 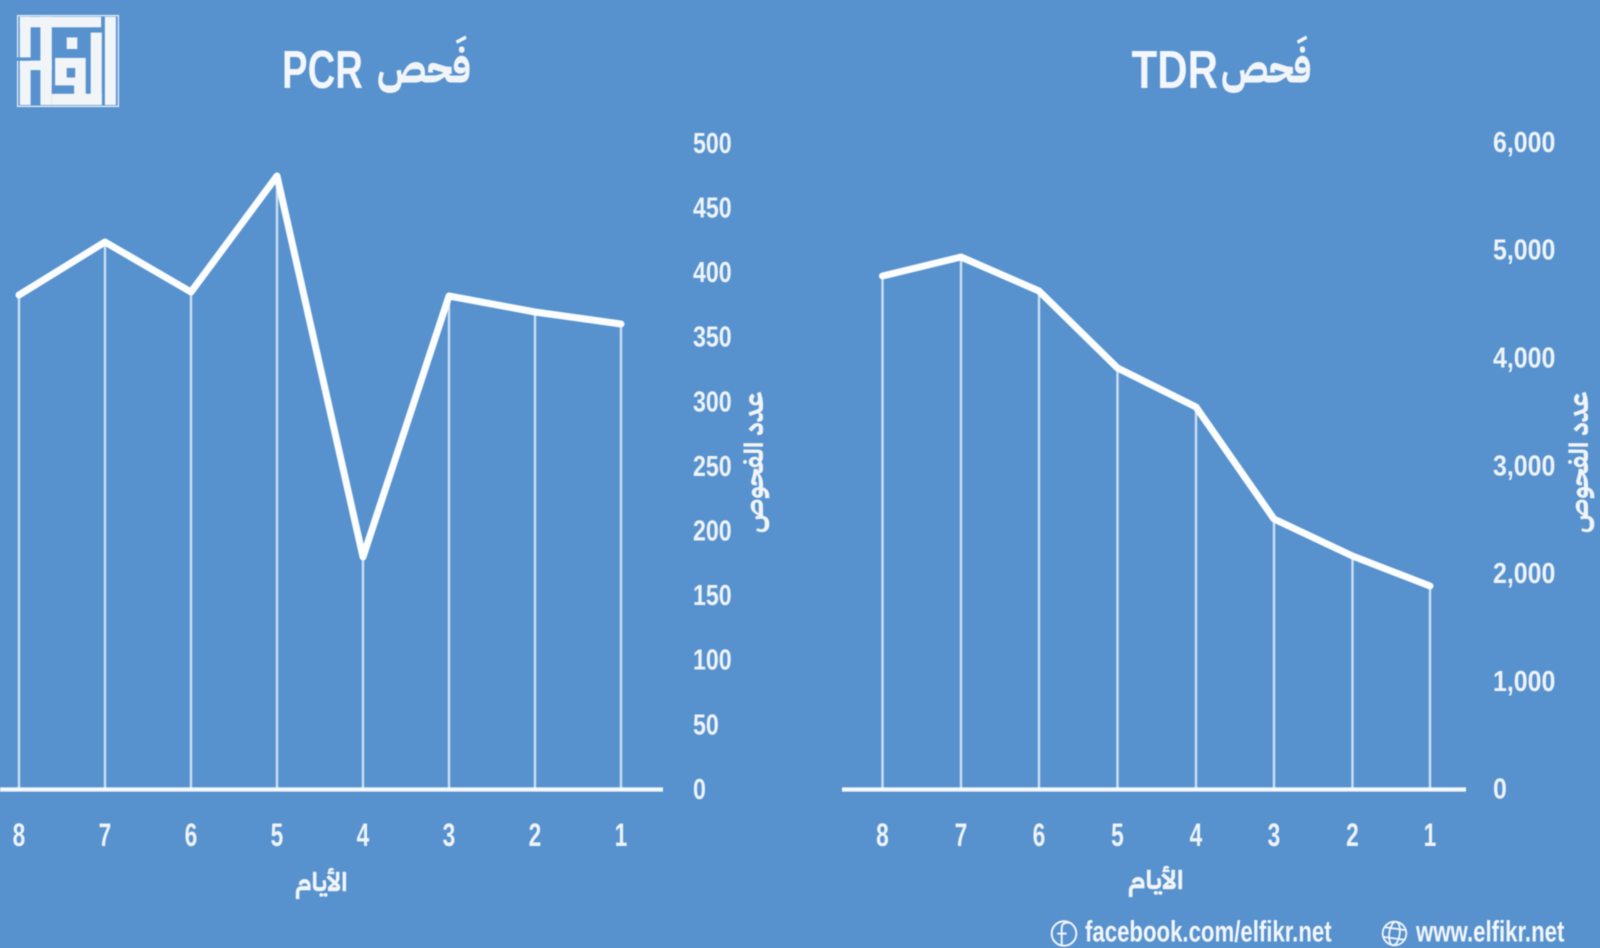 What do you see at coordinates (1524, 250) in the screenshot?
I see `svg-text: 5,000` at bounding box center [1524, 250].